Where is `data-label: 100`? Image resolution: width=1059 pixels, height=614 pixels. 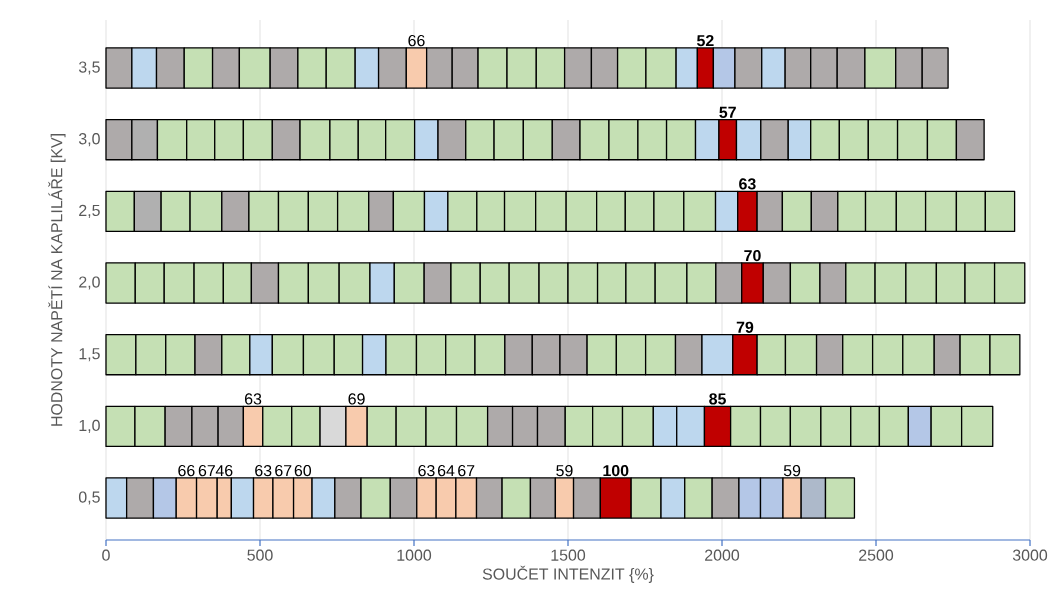
data-label: 100 is located at coordinates (616, 470).